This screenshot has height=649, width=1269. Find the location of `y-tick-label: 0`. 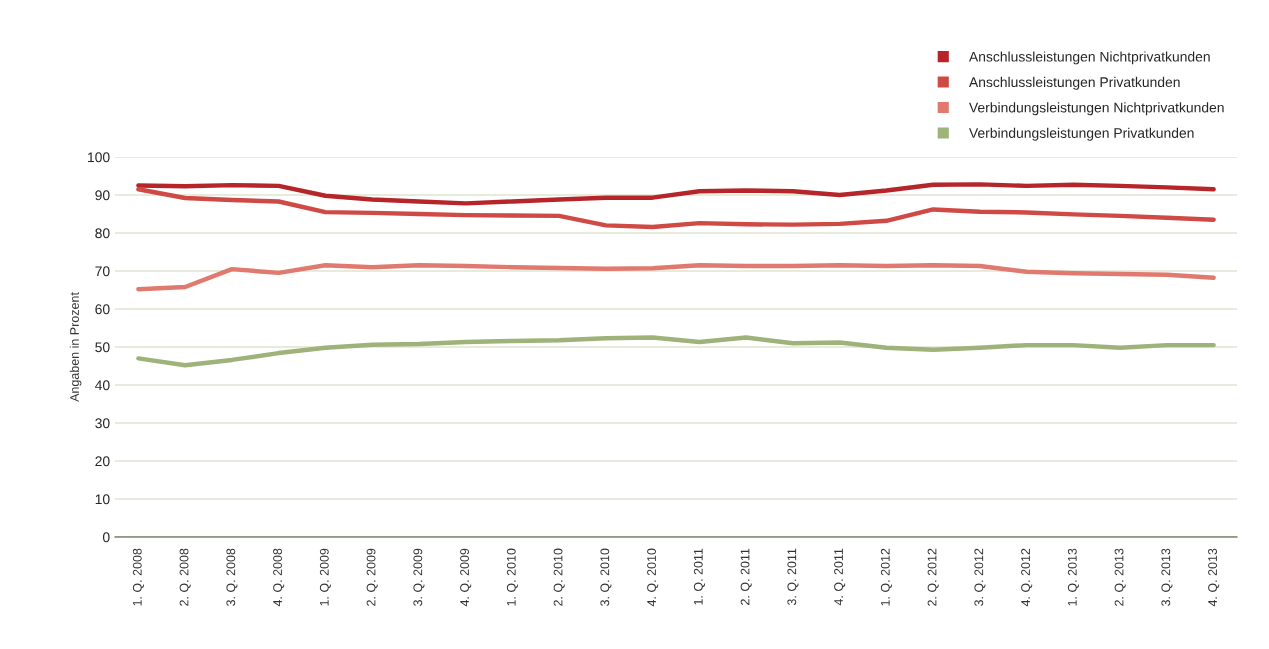

y-tick-label: 0 is located at coordinates (106, 537).